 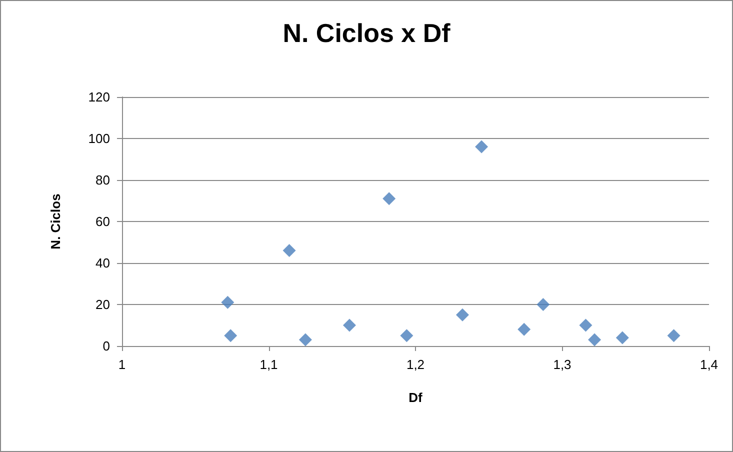 What do you see at coordinates (416, 397) in the screenshot?
I see `x-axis-title: Df` at bounding box center [416, 397].